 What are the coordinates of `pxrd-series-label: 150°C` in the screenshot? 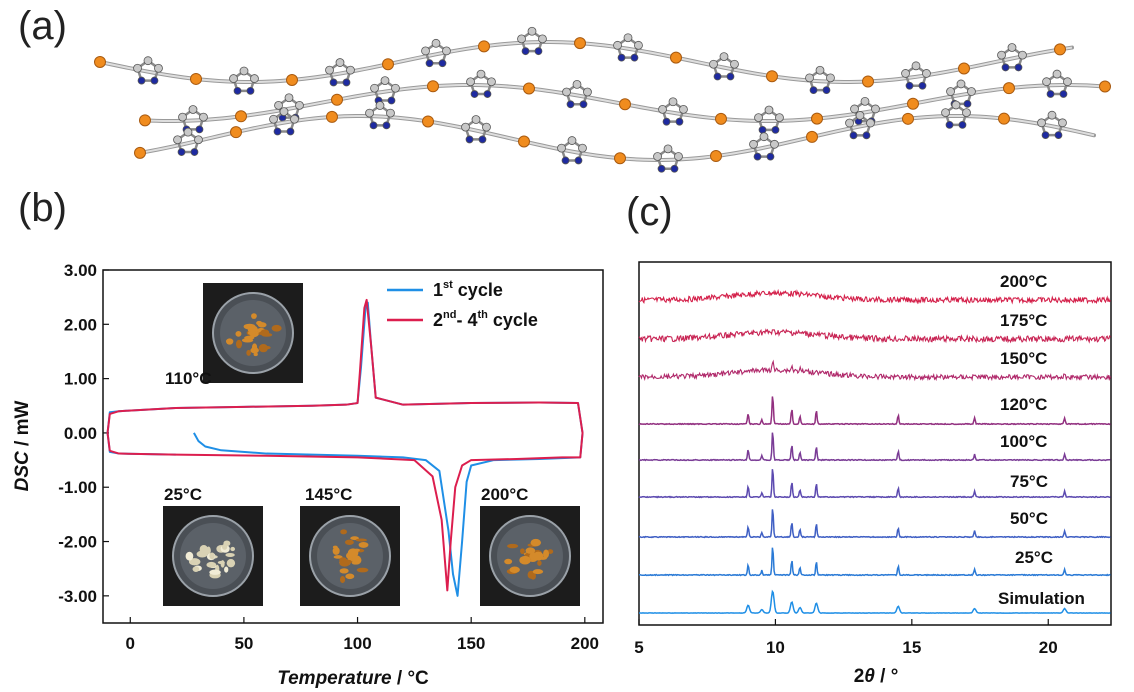 It's located at (1023, 358).